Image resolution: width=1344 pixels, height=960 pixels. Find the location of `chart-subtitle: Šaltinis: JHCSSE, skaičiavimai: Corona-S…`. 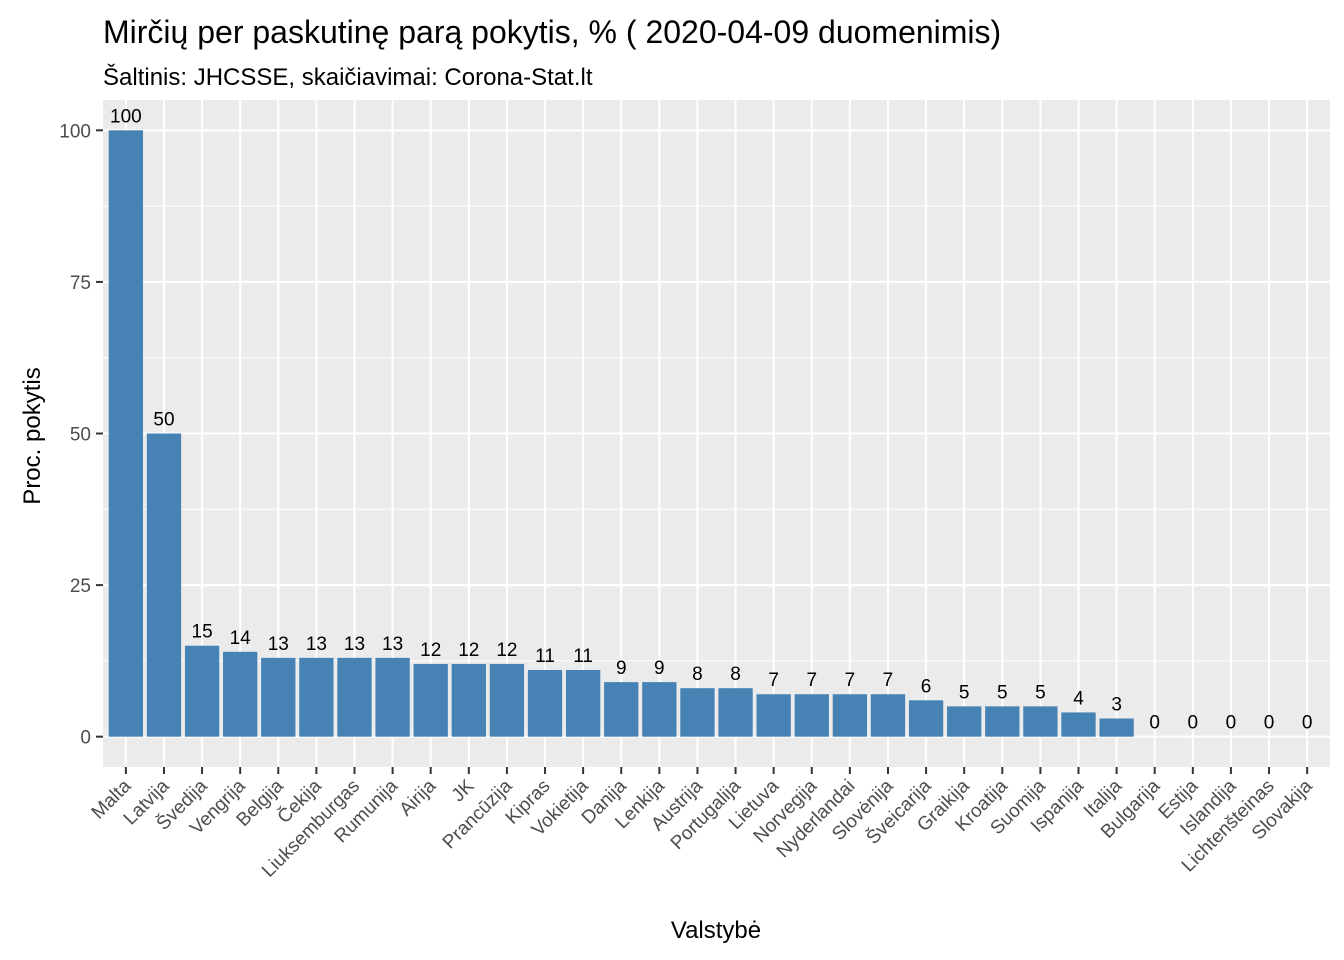

chart-subtitle: Šaltinis: JHCSSE, skaičiavimai: Corona-S… is located at coordinates (348, 77).